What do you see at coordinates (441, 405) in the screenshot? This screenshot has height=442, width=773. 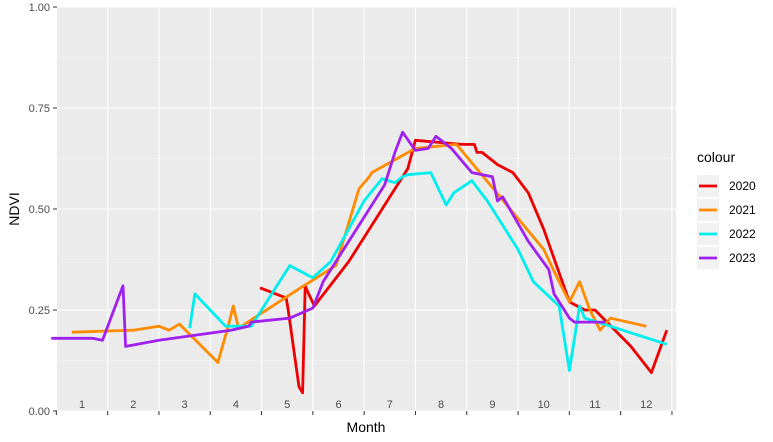 I see `x-tick-label: 8` at bounding box center [441, 405].